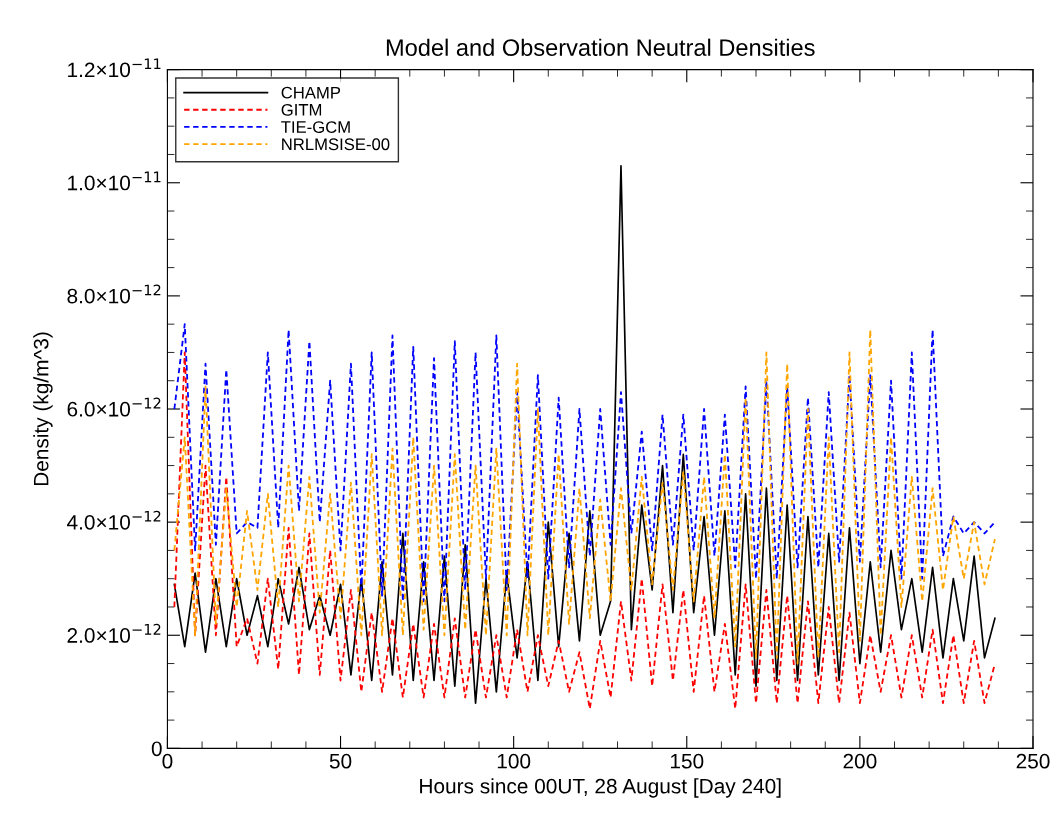  Describe the element at coordinates (687, 761) in the screenshot. I see `x-tick-label: 150` at that location.